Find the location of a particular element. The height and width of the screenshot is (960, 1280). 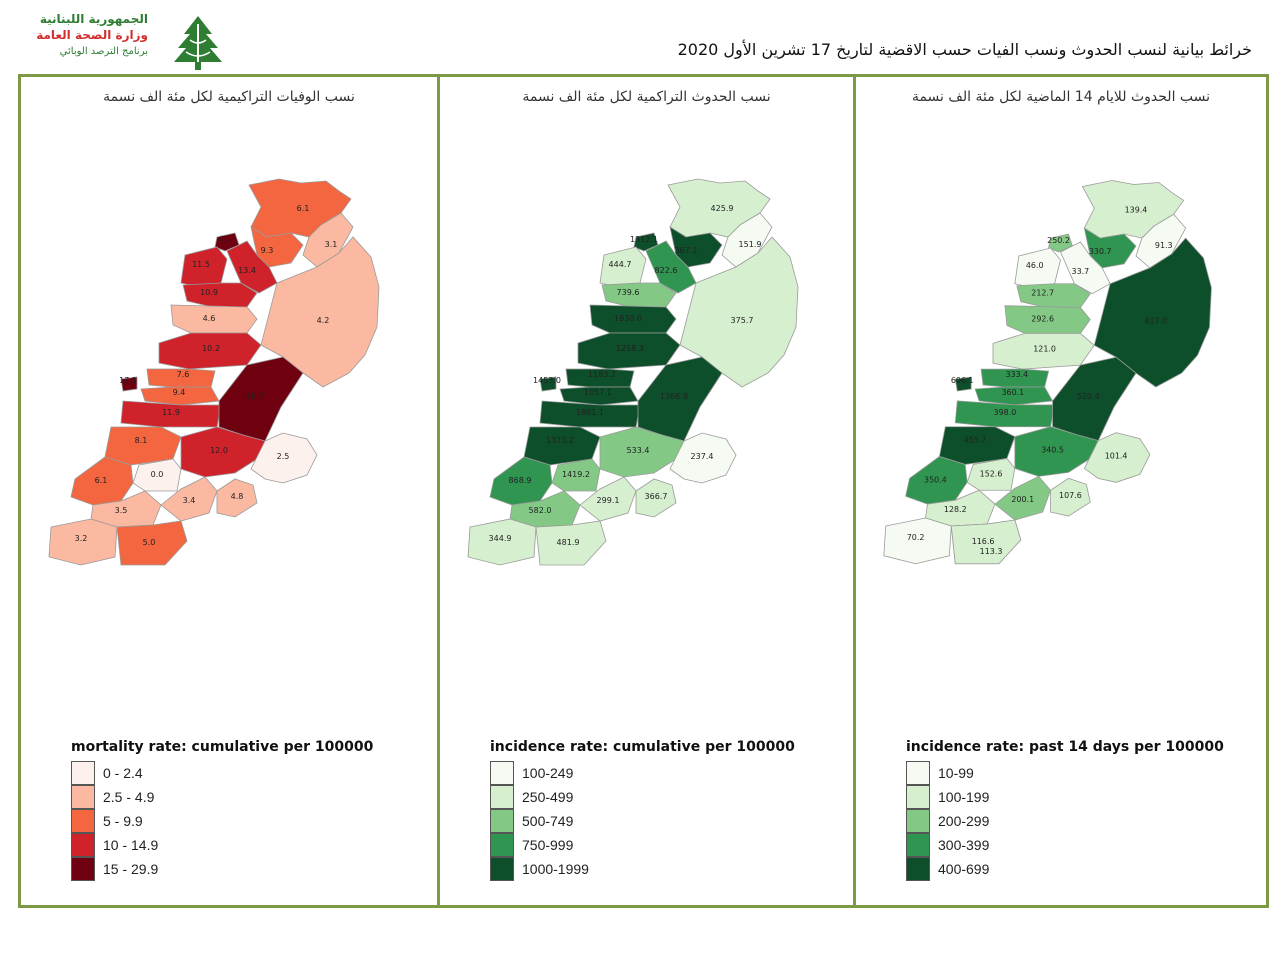

logo-line-program: برنامج الترصد الوبائي is located at coordinates (103, 51).